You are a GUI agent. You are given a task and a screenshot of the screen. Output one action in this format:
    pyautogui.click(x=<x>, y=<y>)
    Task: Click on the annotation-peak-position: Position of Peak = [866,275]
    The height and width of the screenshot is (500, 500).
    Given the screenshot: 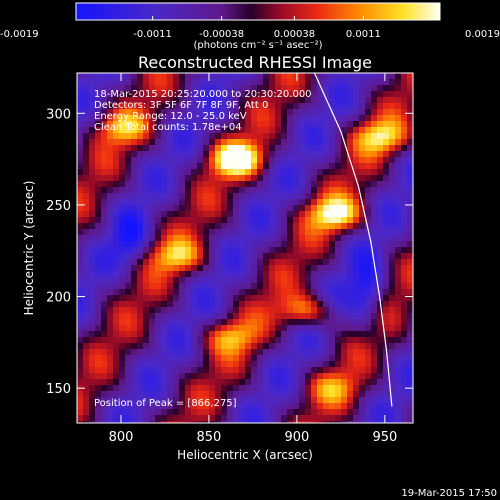 What is the action you would take?
    pyautogui.click(x=165, y=403)
    